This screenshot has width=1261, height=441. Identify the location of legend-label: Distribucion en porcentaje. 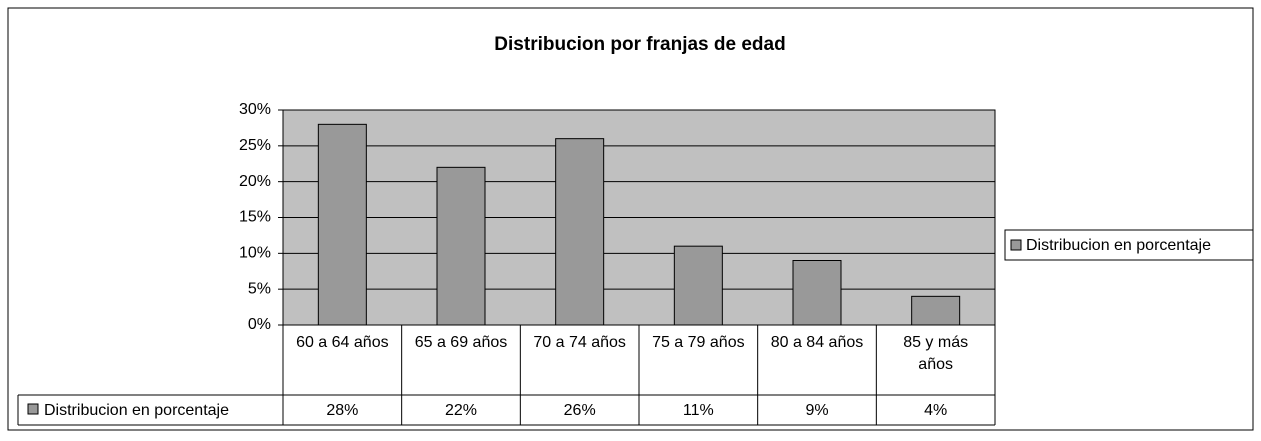
(1118, 245).